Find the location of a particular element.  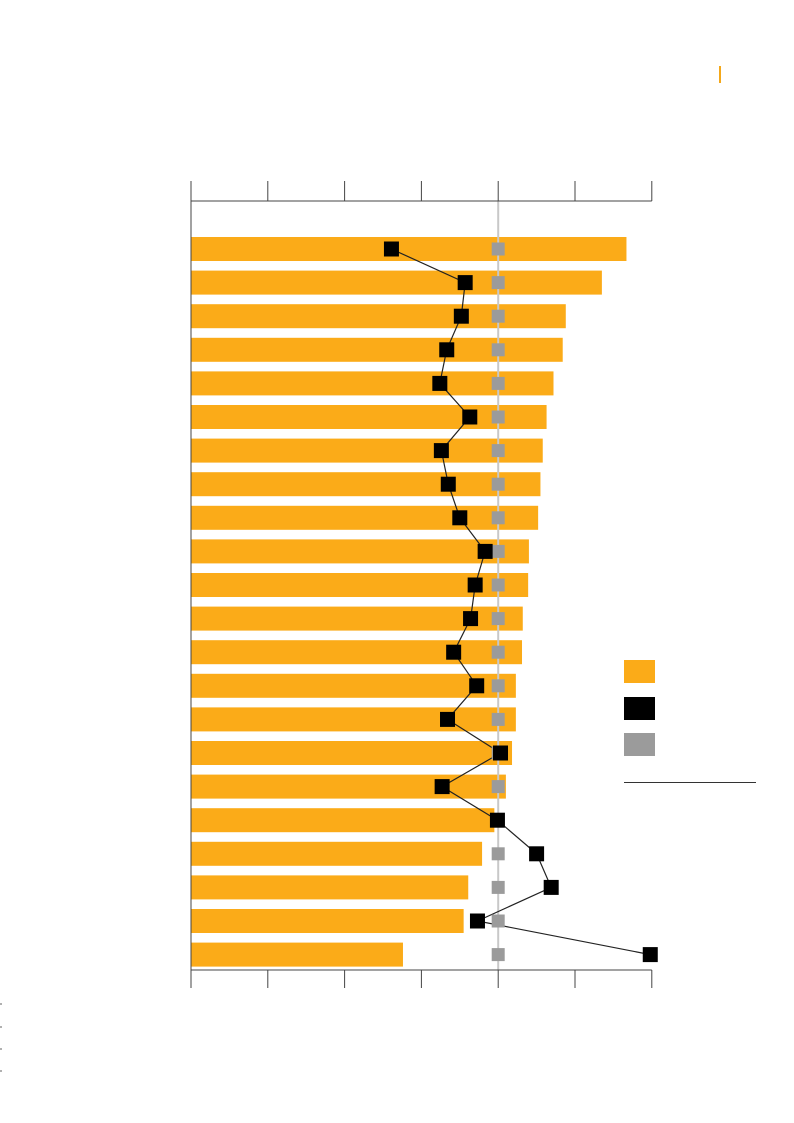

header-accent-mark is located at coordinates (720, 74).